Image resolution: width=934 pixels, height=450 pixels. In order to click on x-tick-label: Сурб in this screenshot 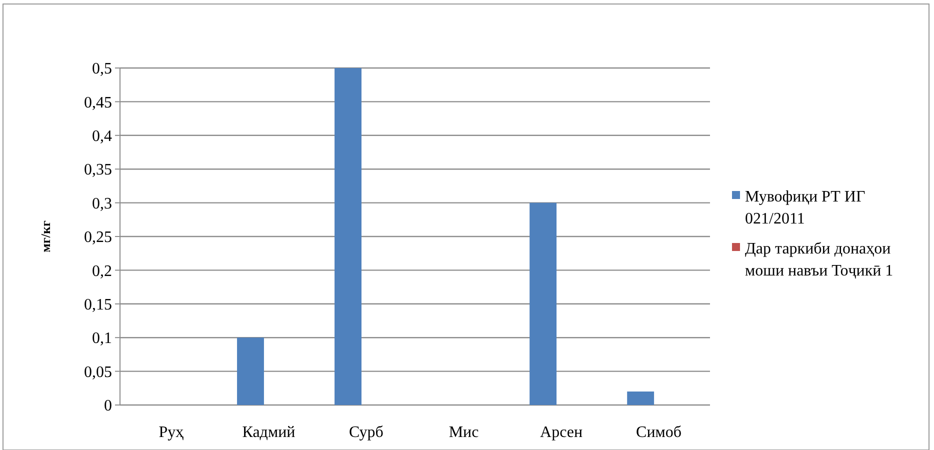, I will do `click(366, 432)`.